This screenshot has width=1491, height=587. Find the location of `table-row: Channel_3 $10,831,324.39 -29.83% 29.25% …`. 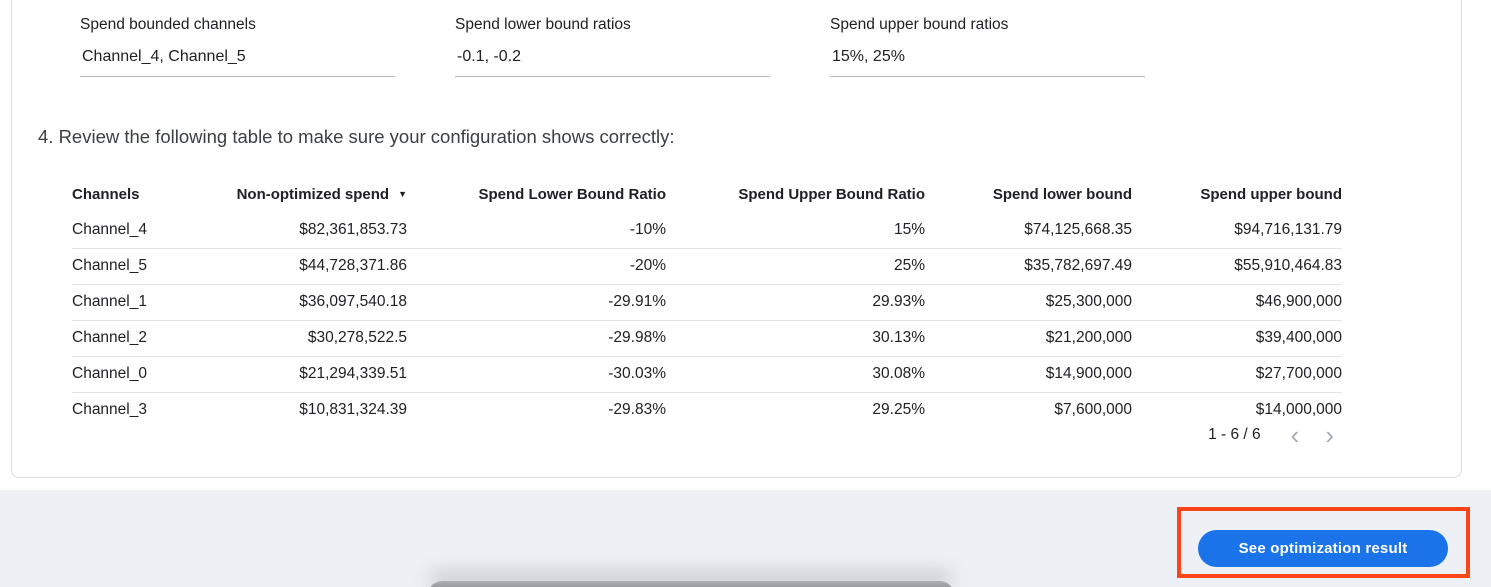

table-row: Channel_3 $10,831,324.39 -29.83% 29.25% … is located at coordinates (707, 411).